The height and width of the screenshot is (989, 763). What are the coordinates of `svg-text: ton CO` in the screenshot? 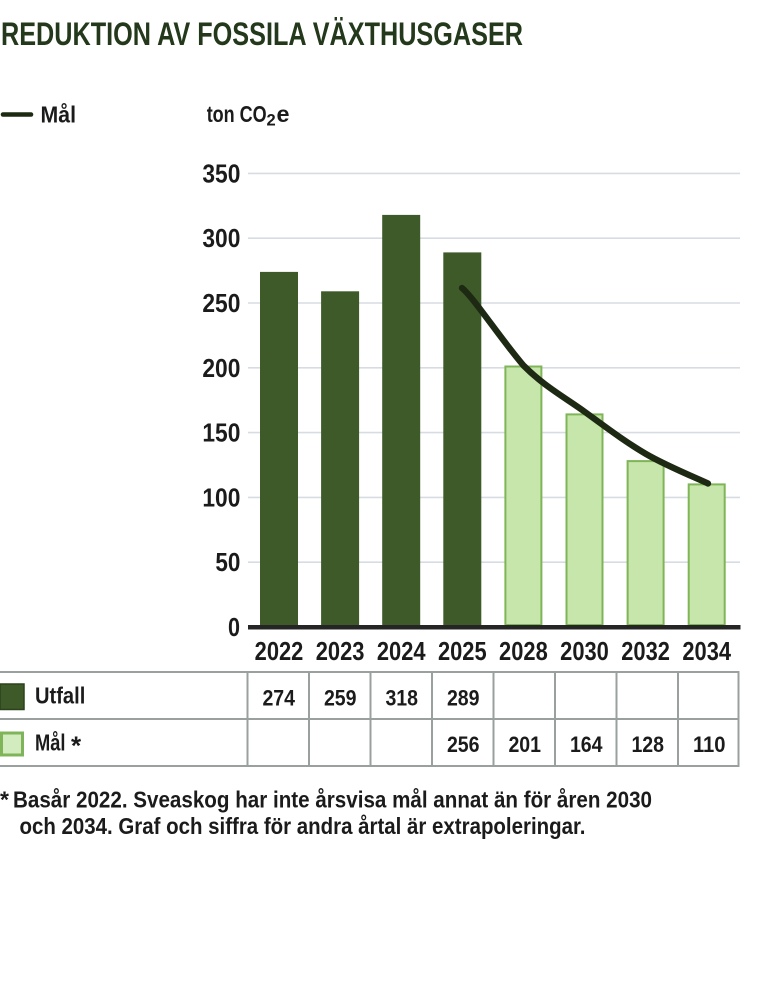 It's located at (237, 114).